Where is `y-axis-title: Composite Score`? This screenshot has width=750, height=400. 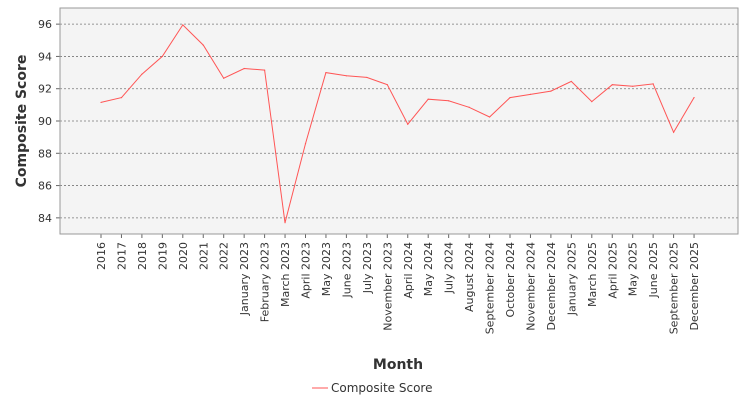 y-axis-title: Composite Score is located at coordinates (22, 121).